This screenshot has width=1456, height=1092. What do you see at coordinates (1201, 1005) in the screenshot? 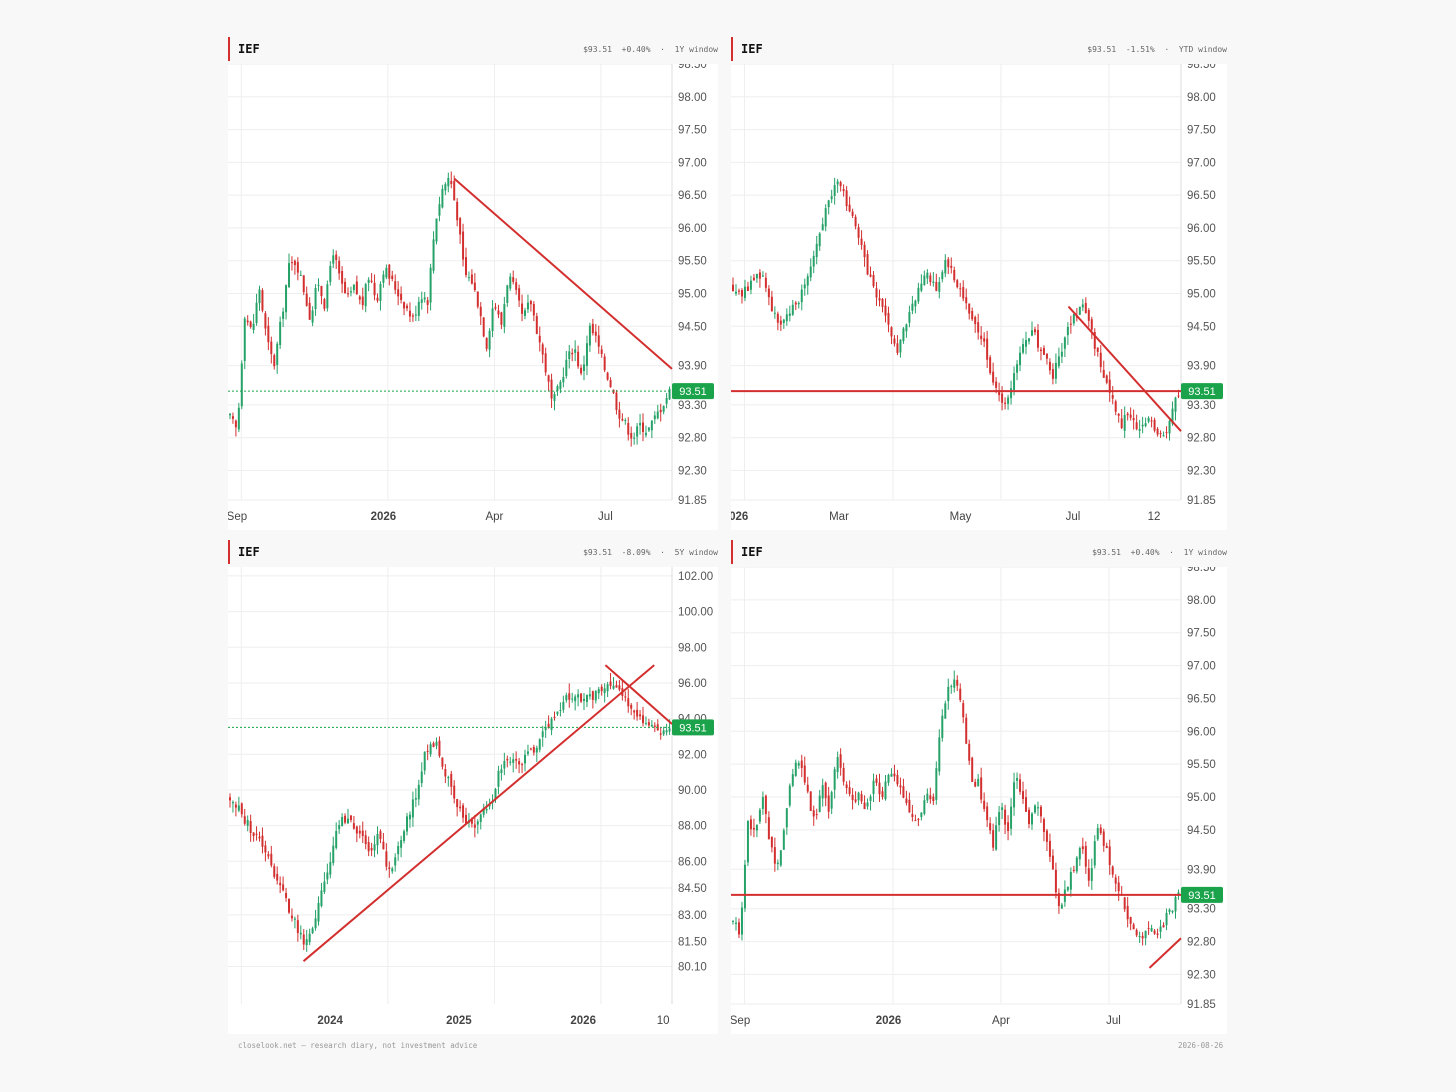
I see `y-tick-label: 91.85` at bounding box center [1201, 1005].